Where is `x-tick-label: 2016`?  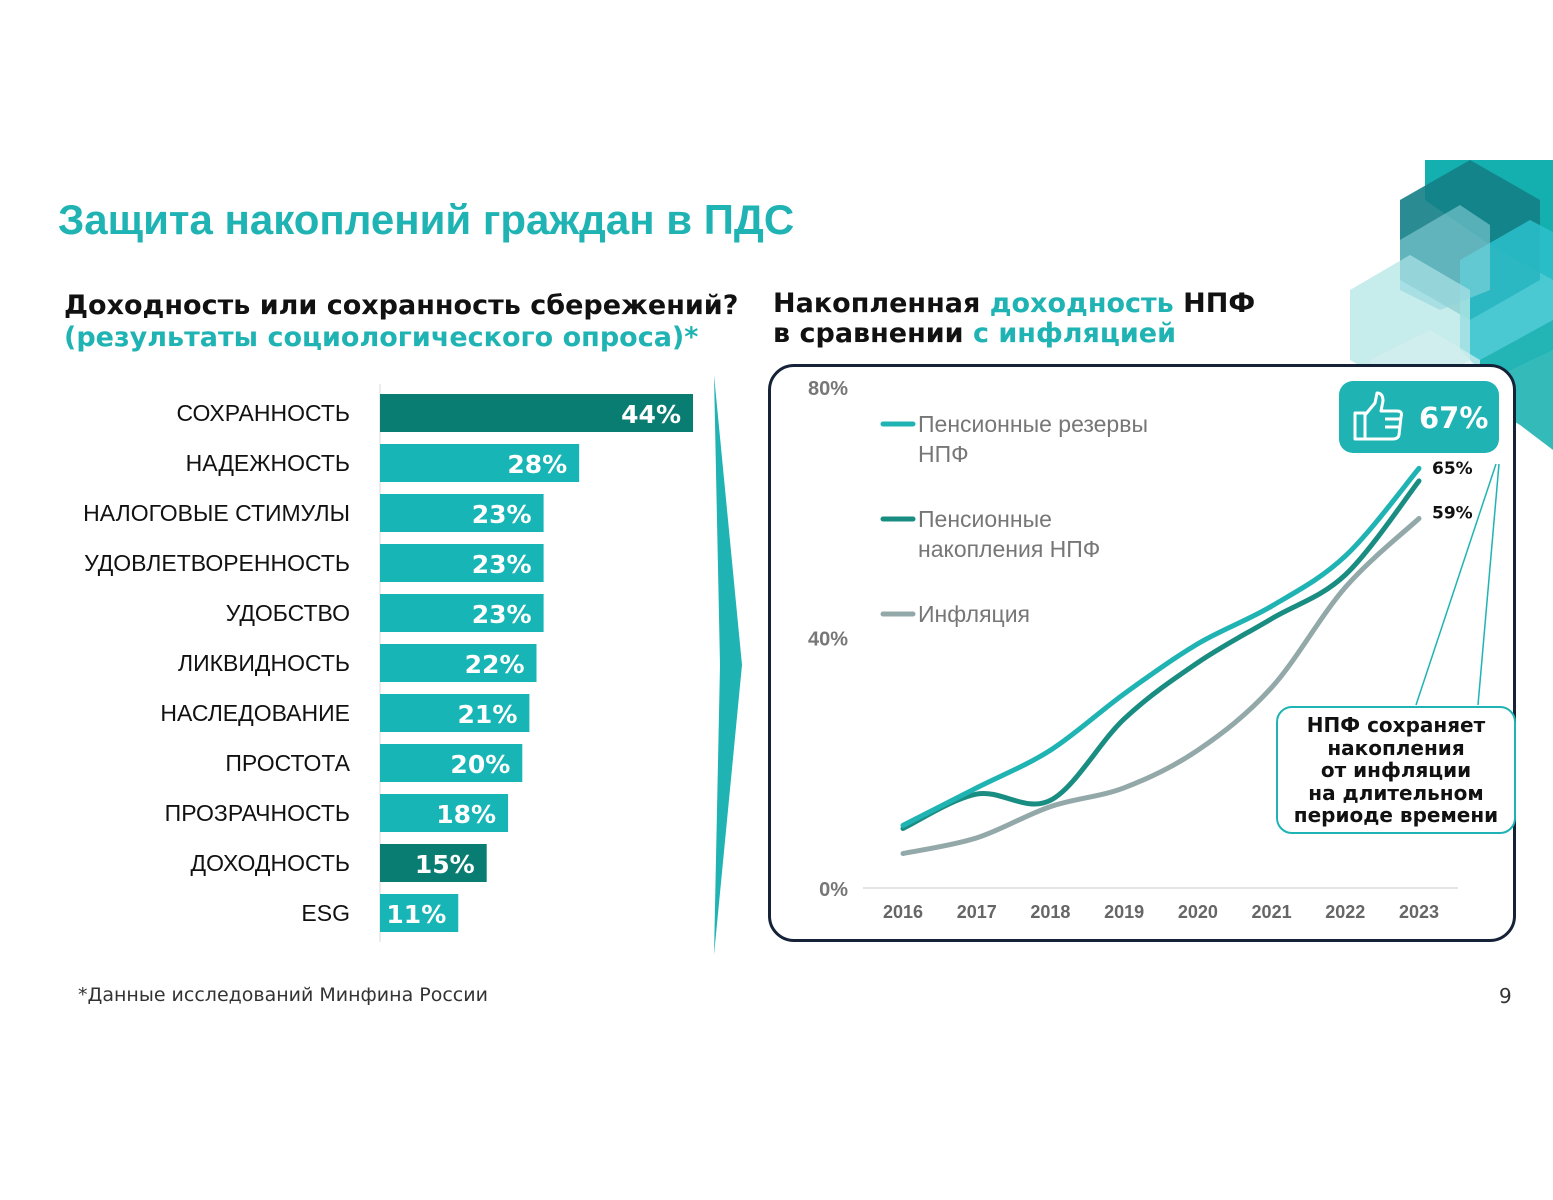 x-tick-label: 2016 is located at coordinates (903, 912).